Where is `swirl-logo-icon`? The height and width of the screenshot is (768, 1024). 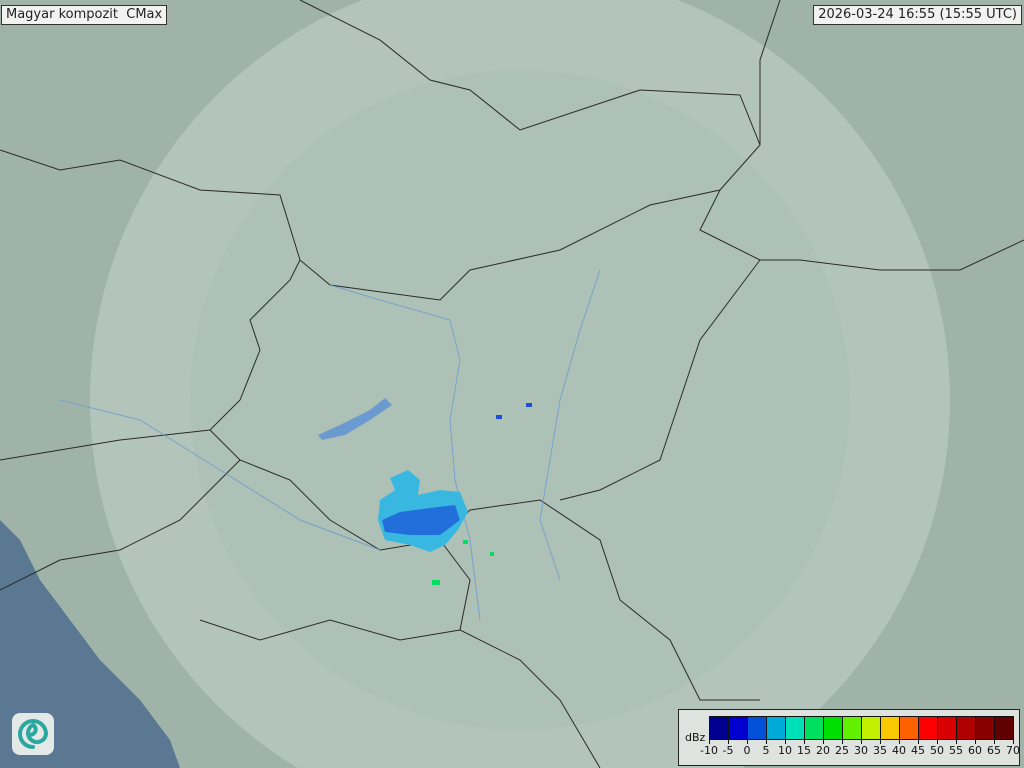
swirl-logo-icon is located at coordinates (33, 734).